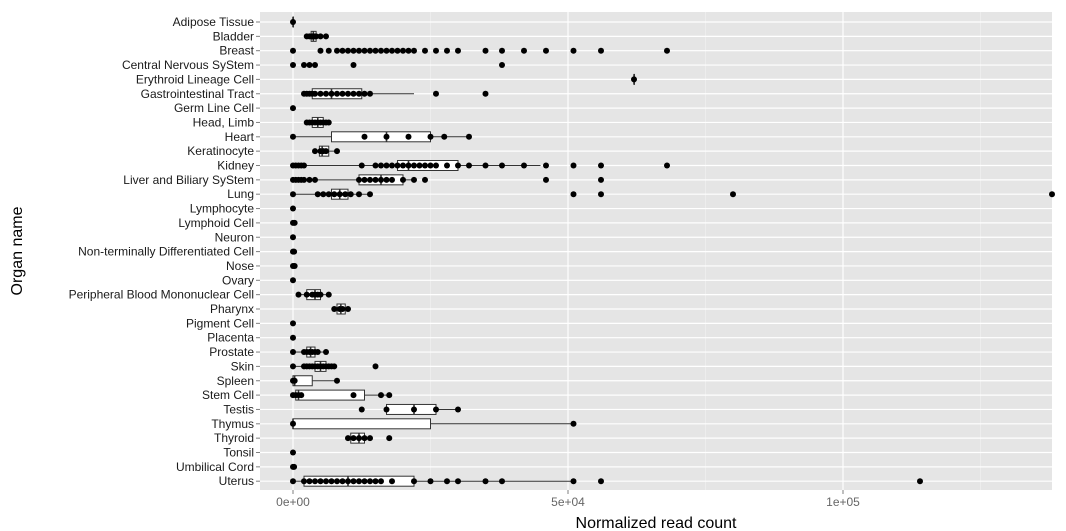 Image resolution: width=1066 pixels, height=531 pixels. What do you see at coordinates (234, 237) in the screenshot?
I see `y-tick-label: Neuron` at bounding box center [234, 237].